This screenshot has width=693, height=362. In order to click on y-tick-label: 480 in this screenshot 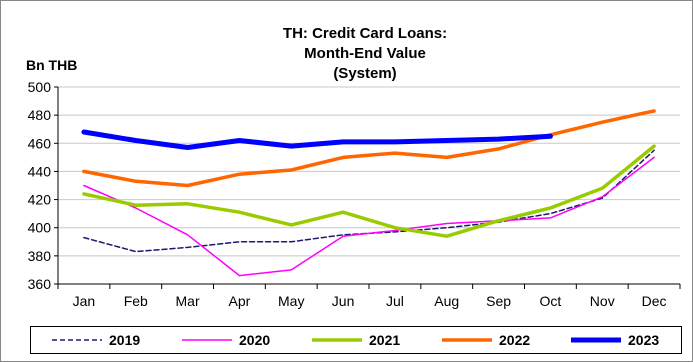, I will do `click(40, 115)`.